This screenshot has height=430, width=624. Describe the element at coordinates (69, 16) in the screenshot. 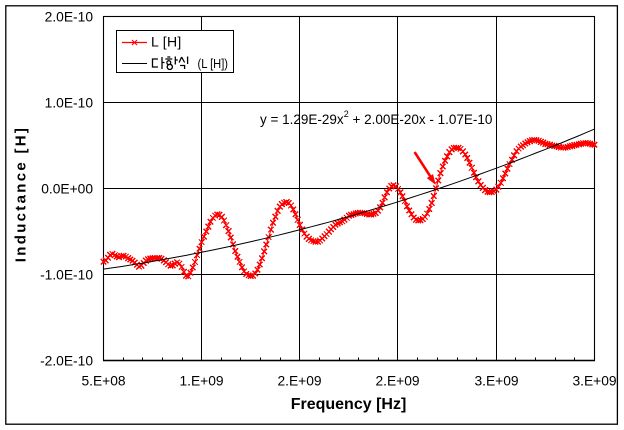

I see `svg-text: 2.0E-10` at that location.